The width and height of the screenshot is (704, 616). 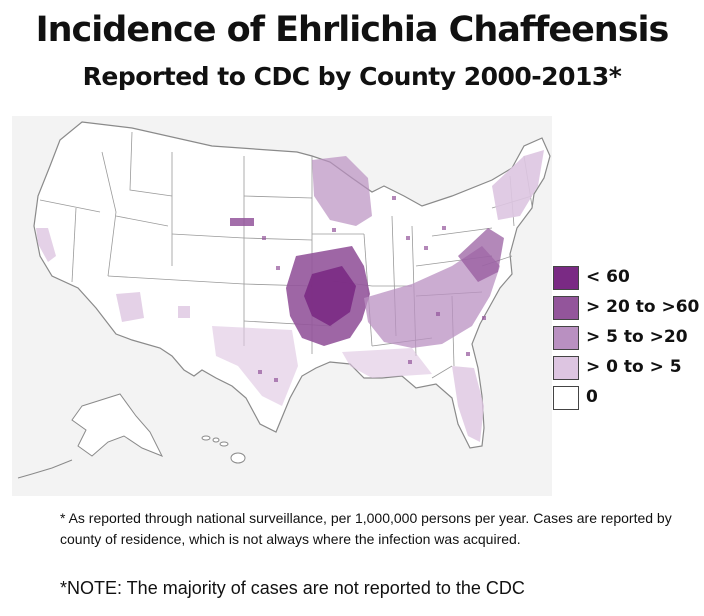 What do you see at coordinates (592, 397) in the screenshot?
I see `legend-label: 0` at bounding box center [592, 397].